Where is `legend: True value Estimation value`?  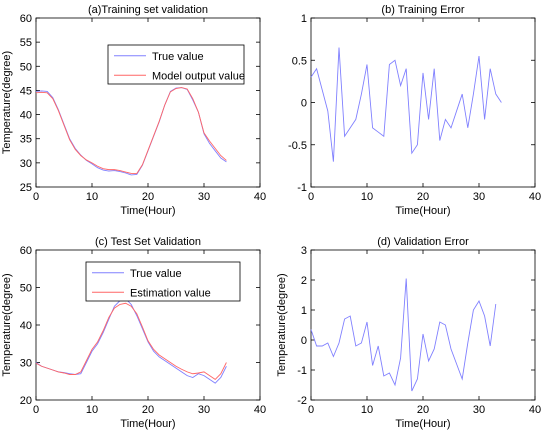 legend: True value Estimation value is located at coordinates (163, 281).